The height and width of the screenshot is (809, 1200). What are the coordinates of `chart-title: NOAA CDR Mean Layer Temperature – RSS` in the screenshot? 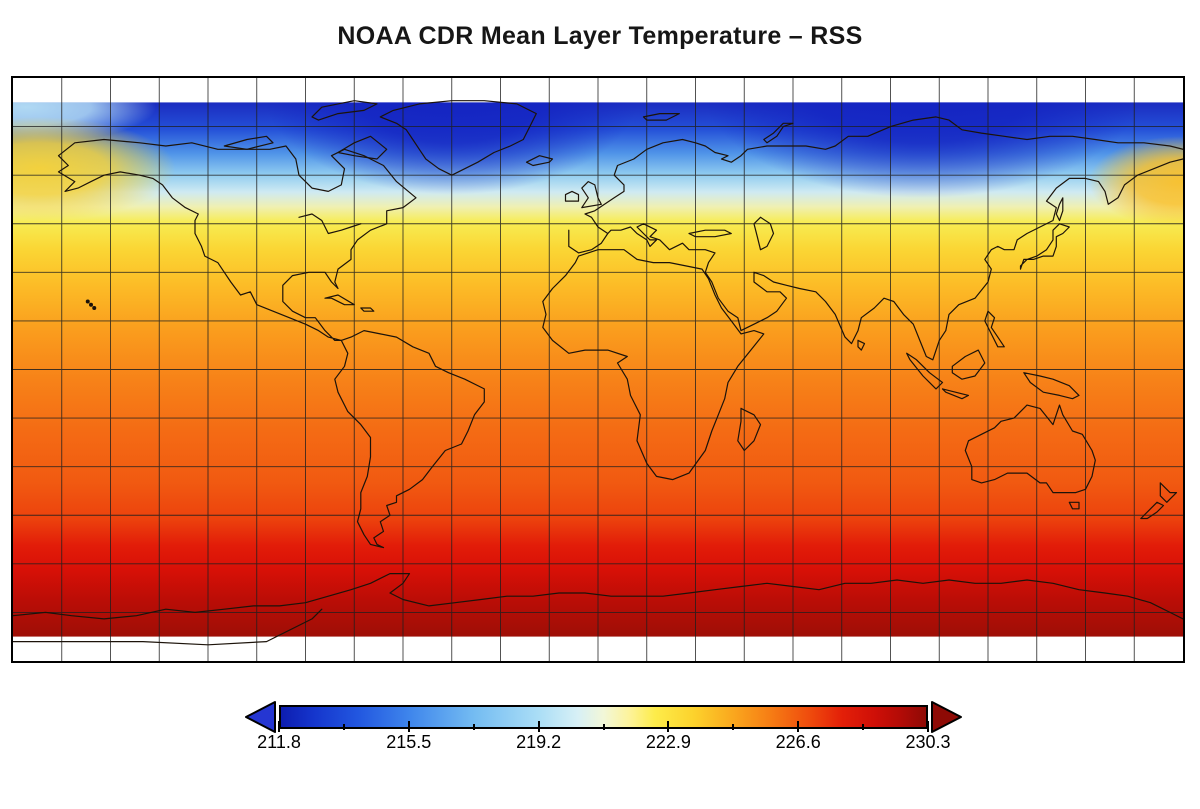 It's located at (600, 36).